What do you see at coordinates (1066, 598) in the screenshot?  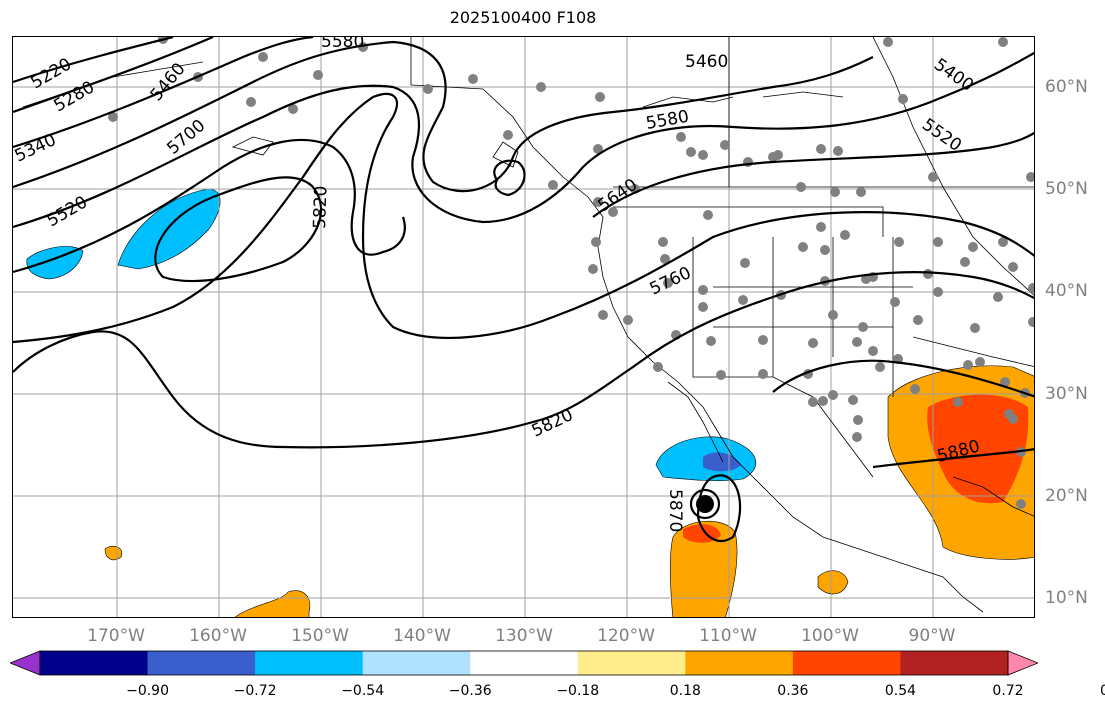 I see `lat-label: 10°N` at bounding box center [1066, 598].